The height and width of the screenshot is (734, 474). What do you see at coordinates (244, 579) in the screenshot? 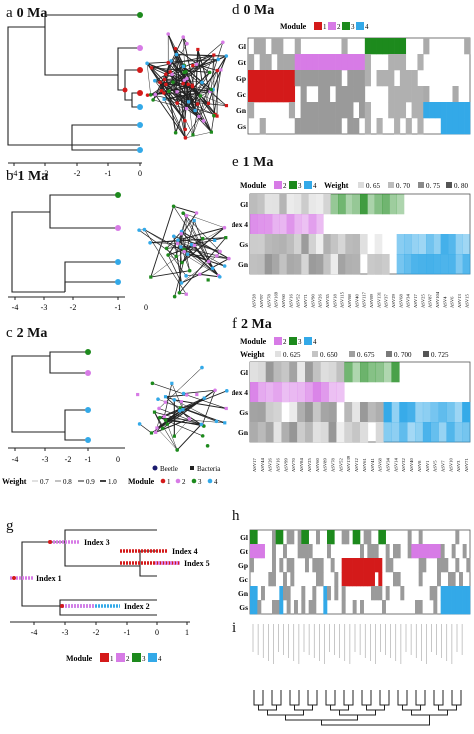
I see `heatmap-row-label: Gc` at bounding box center [244, 579].